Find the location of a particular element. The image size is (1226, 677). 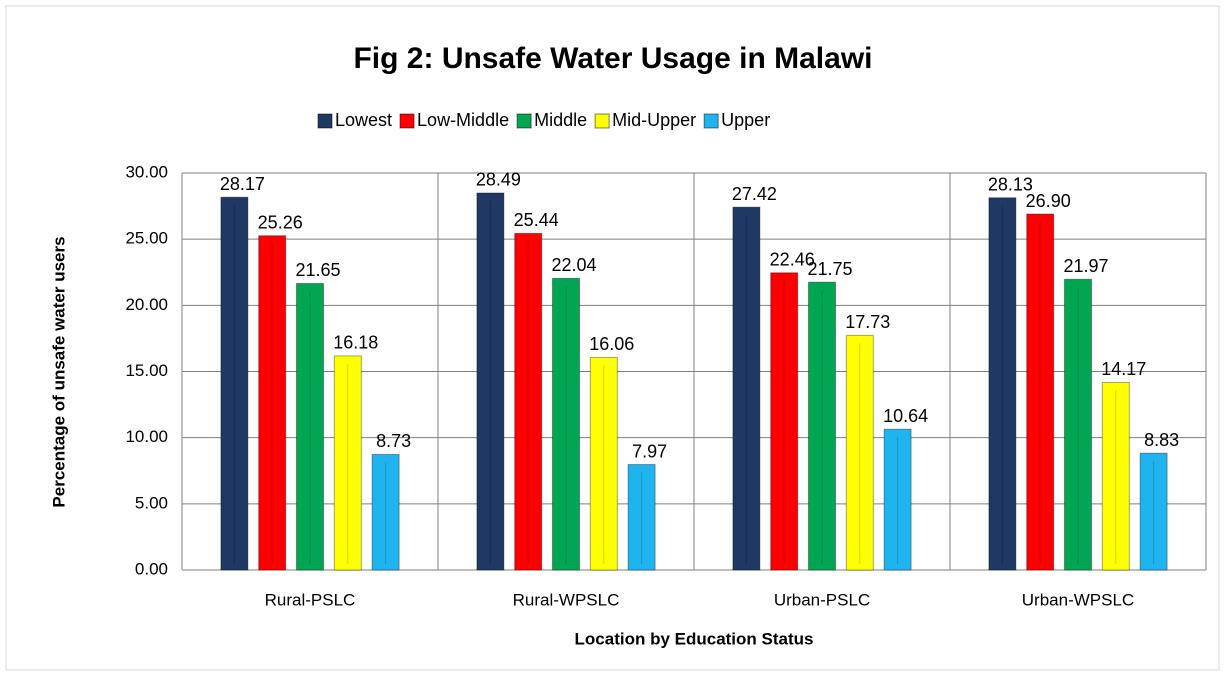

data-label: 22.46 is located at coordinates (792, 260).